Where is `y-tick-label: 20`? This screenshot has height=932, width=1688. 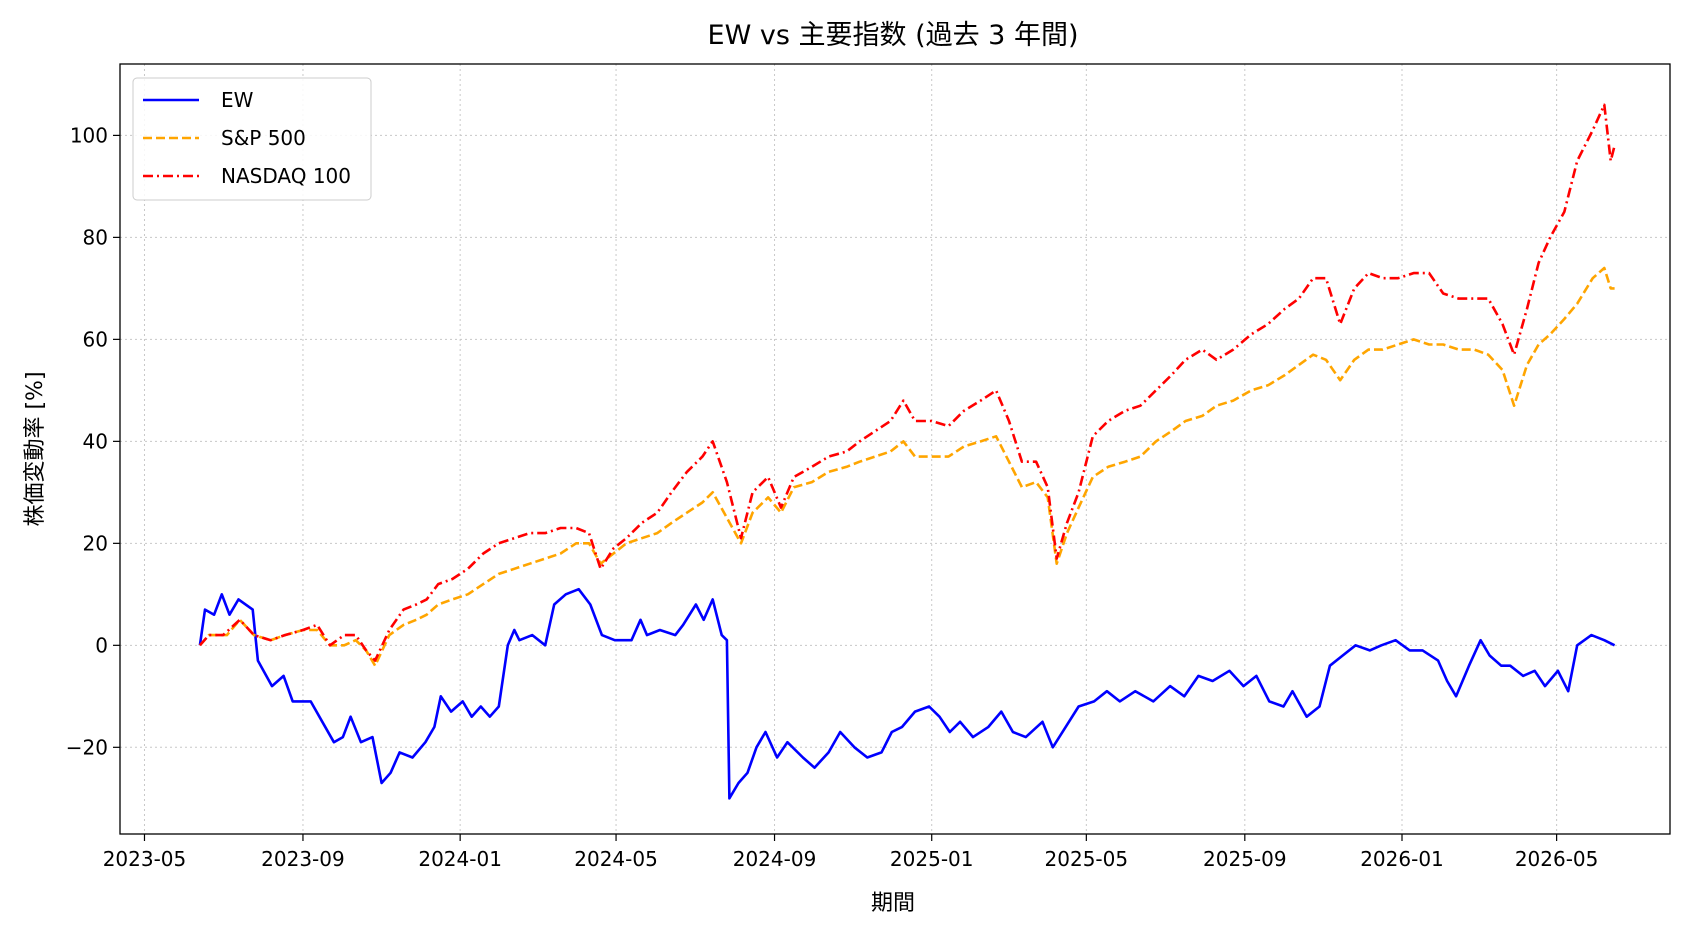 y-tick-label: 20 is located at coordinates (95, 543).